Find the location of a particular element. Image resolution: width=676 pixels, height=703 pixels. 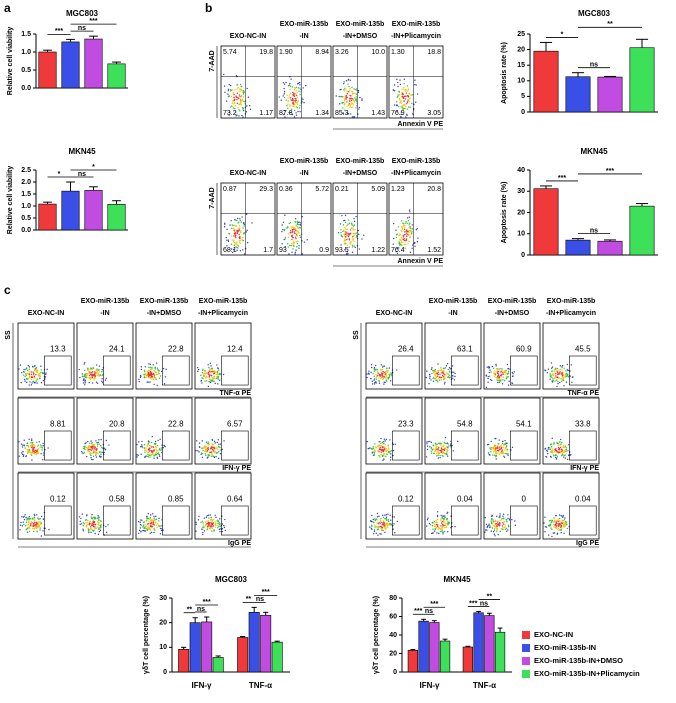

quadrant-value: 18.8 is located at coordinates (434, 52).